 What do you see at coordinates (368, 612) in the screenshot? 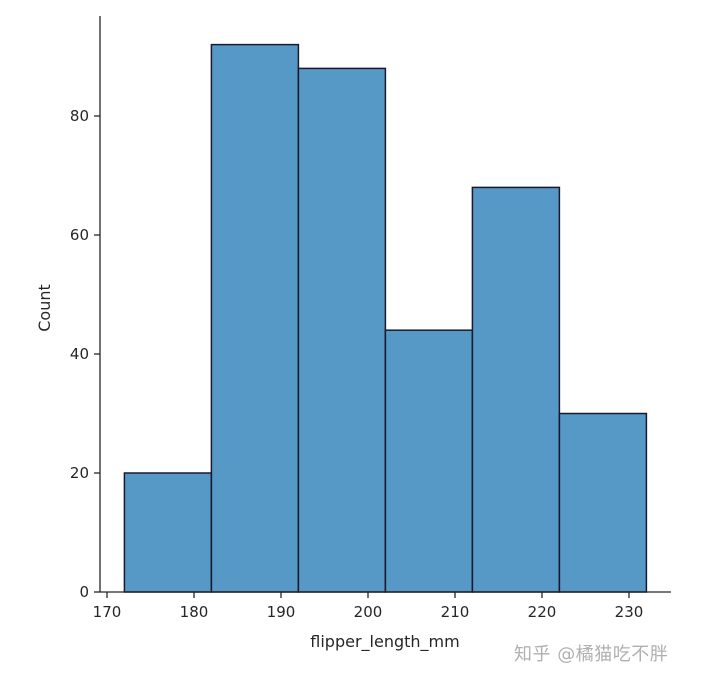
I see `x-tick-label: 200` at bounding box center [368, 612].